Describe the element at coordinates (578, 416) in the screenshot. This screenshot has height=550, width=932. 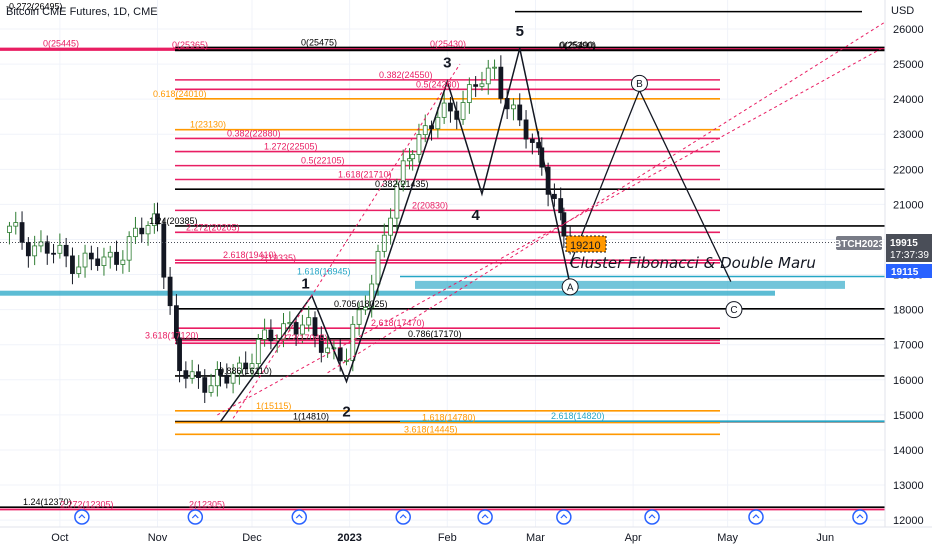
I see `fib-level-label: 2.618(14820)` at that location.